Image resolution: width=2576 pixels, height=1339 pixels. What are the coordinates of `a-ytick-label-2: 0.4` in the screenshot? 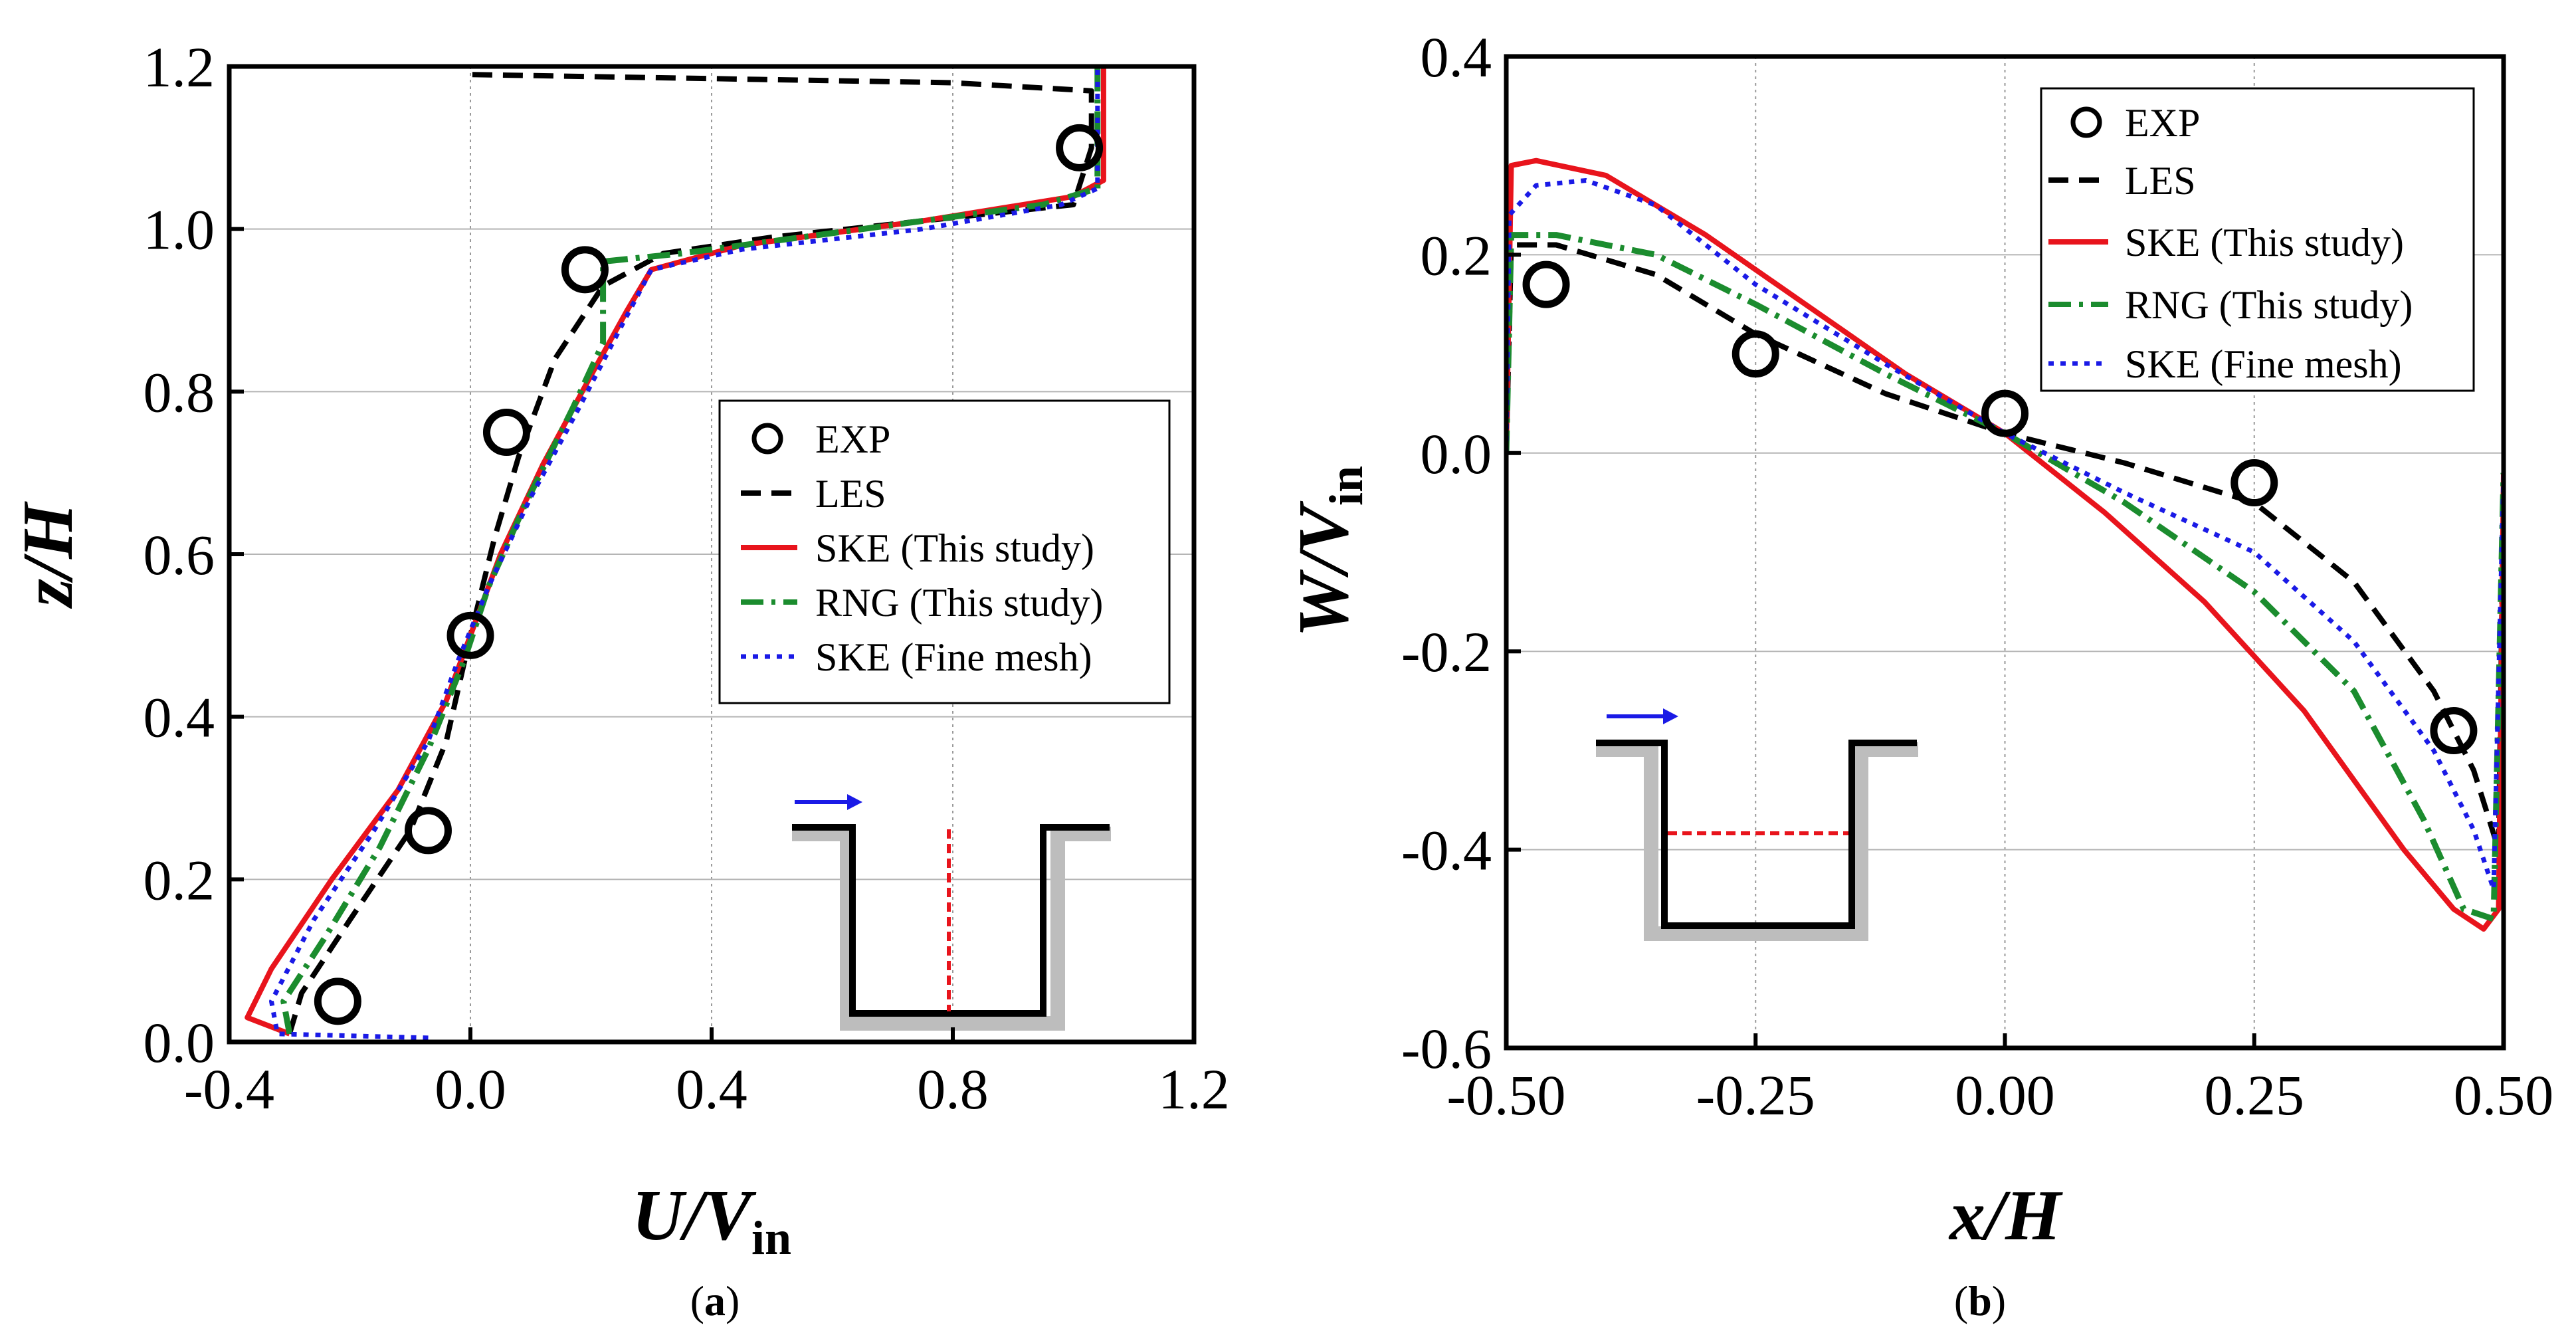 It's located at (179, 718).